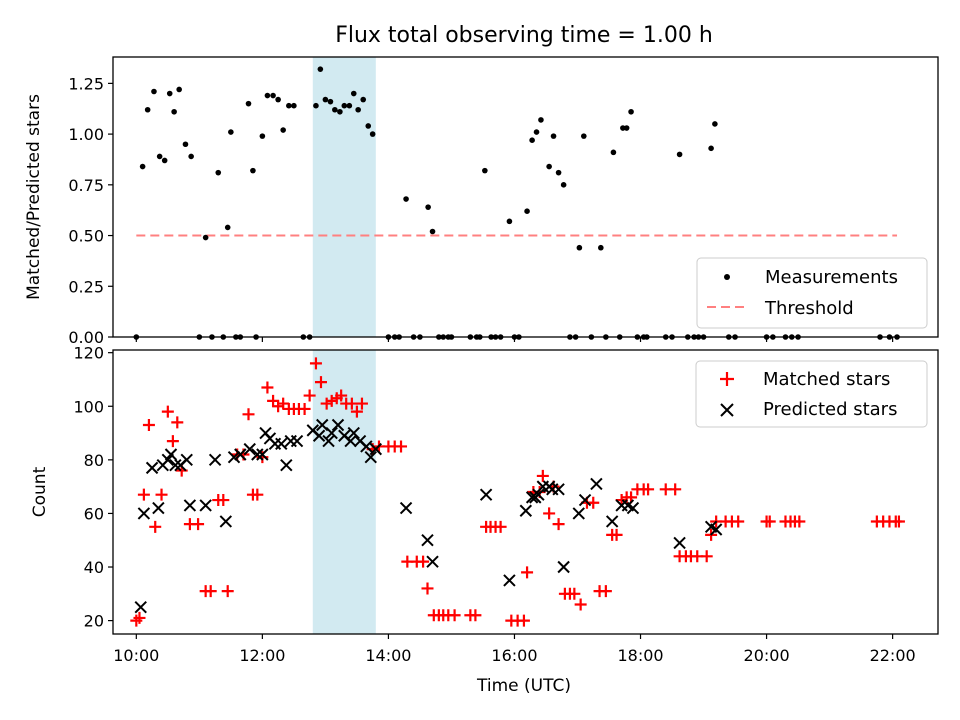 The height and width of the screenshot is (720, 960). I want to click on bottom-legend-box, so click(811, 394).